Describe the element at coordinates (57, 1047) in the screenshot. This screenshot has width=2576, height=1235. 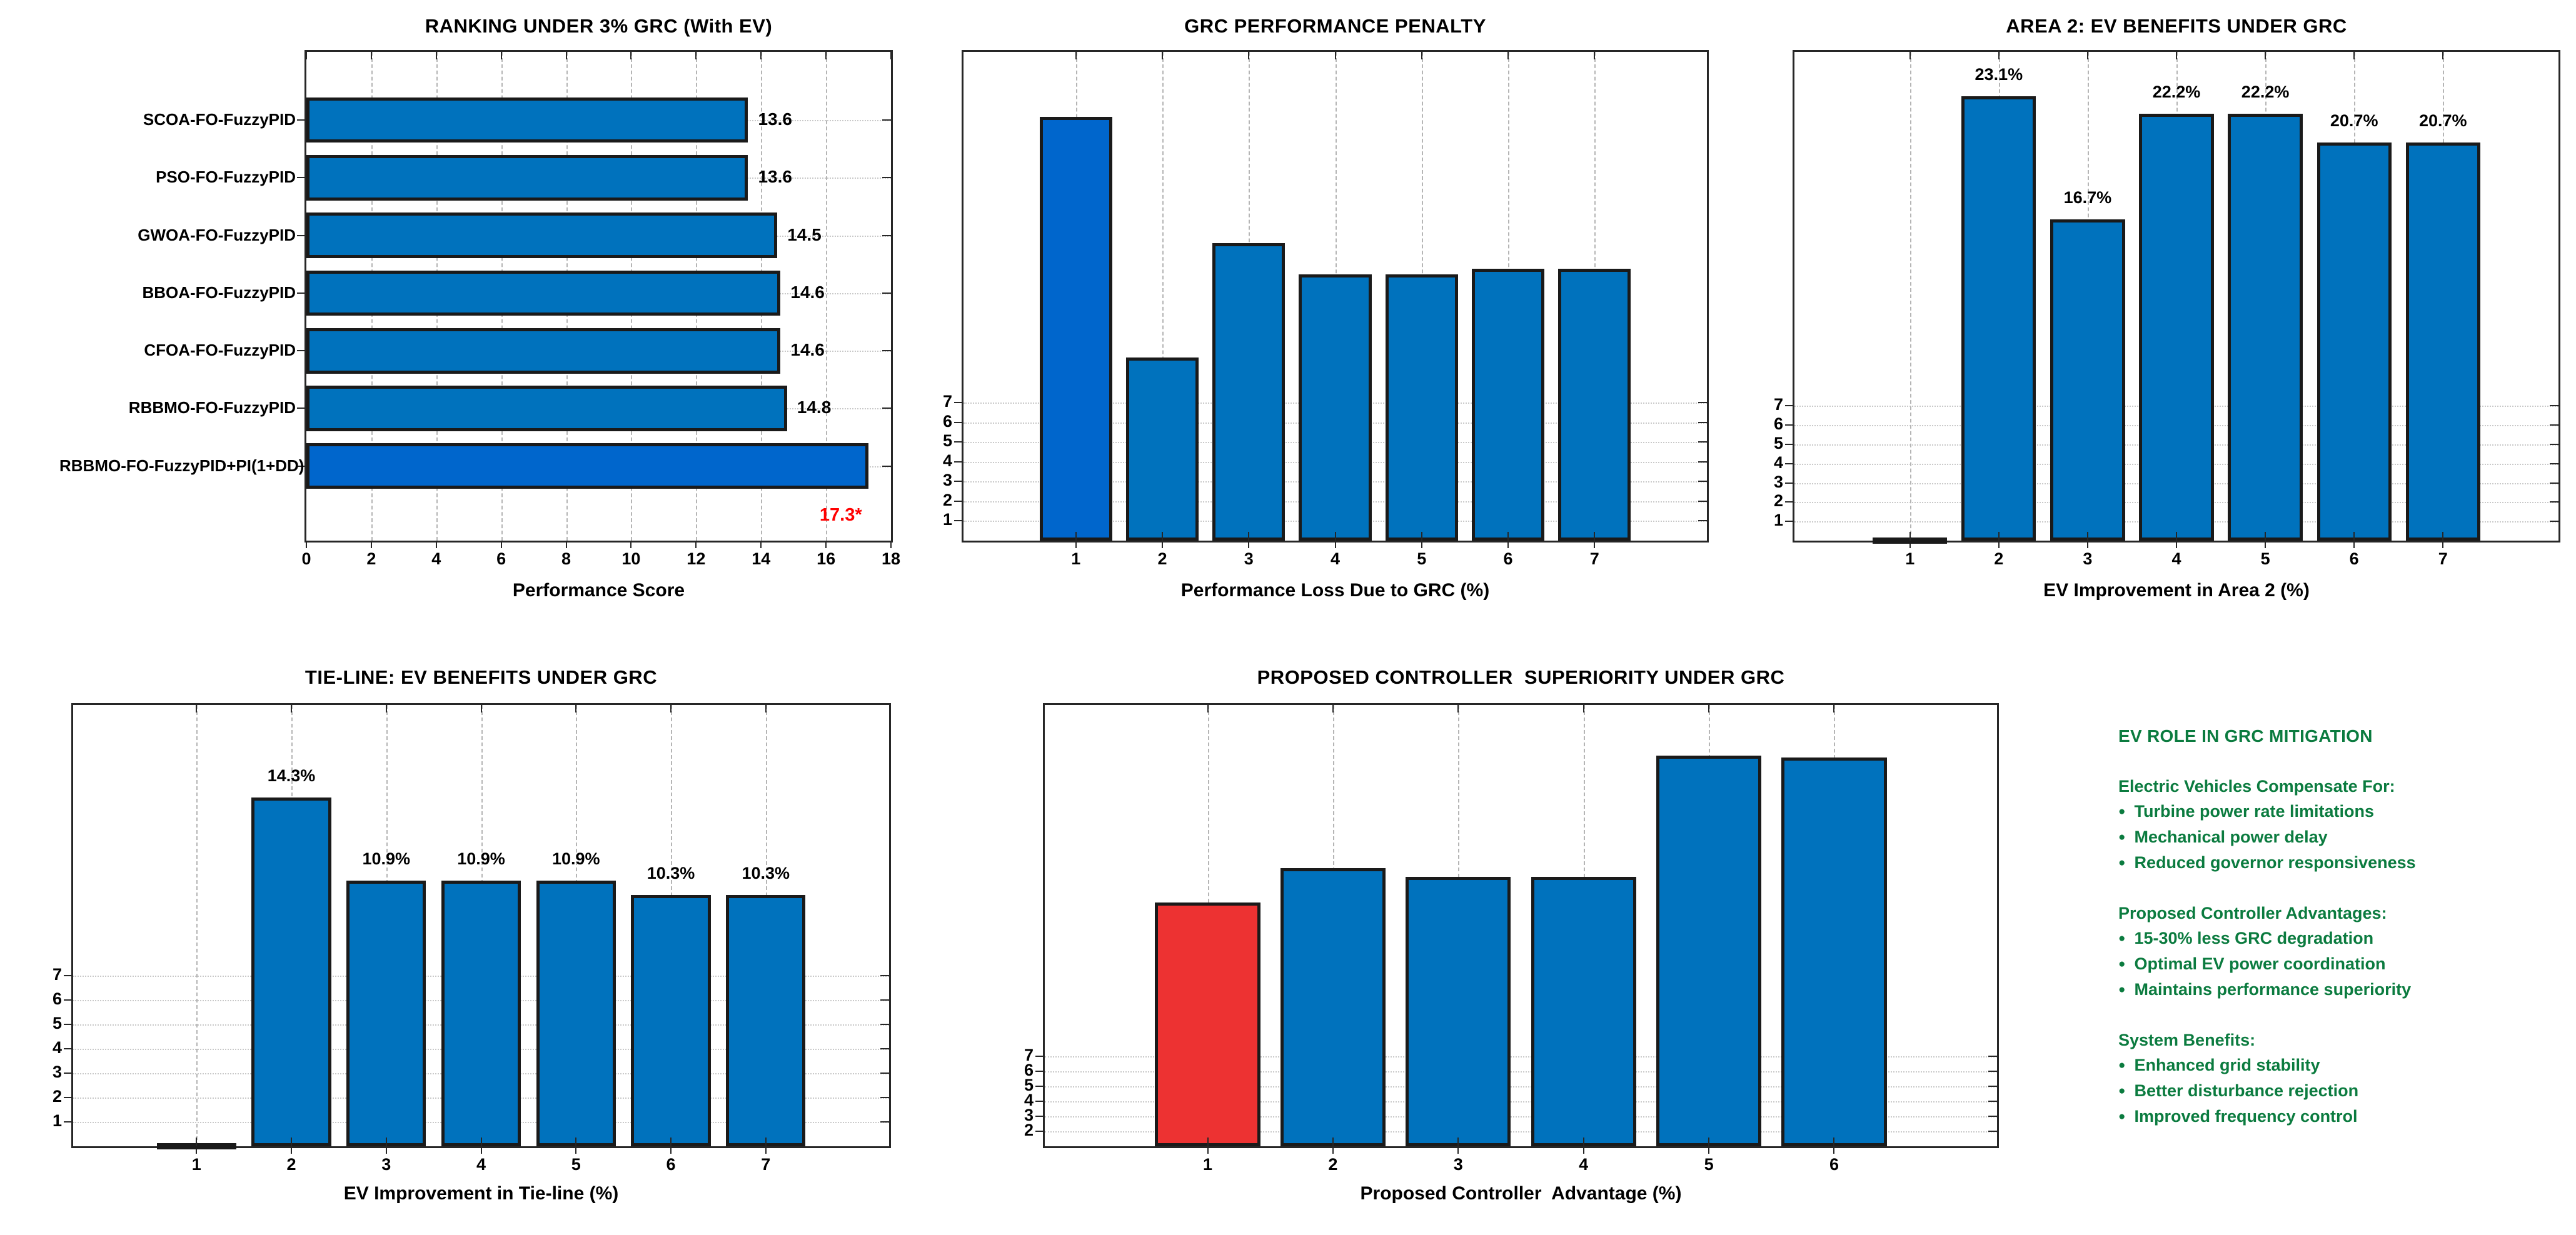
I see `y-tick-label: 4` at that location.